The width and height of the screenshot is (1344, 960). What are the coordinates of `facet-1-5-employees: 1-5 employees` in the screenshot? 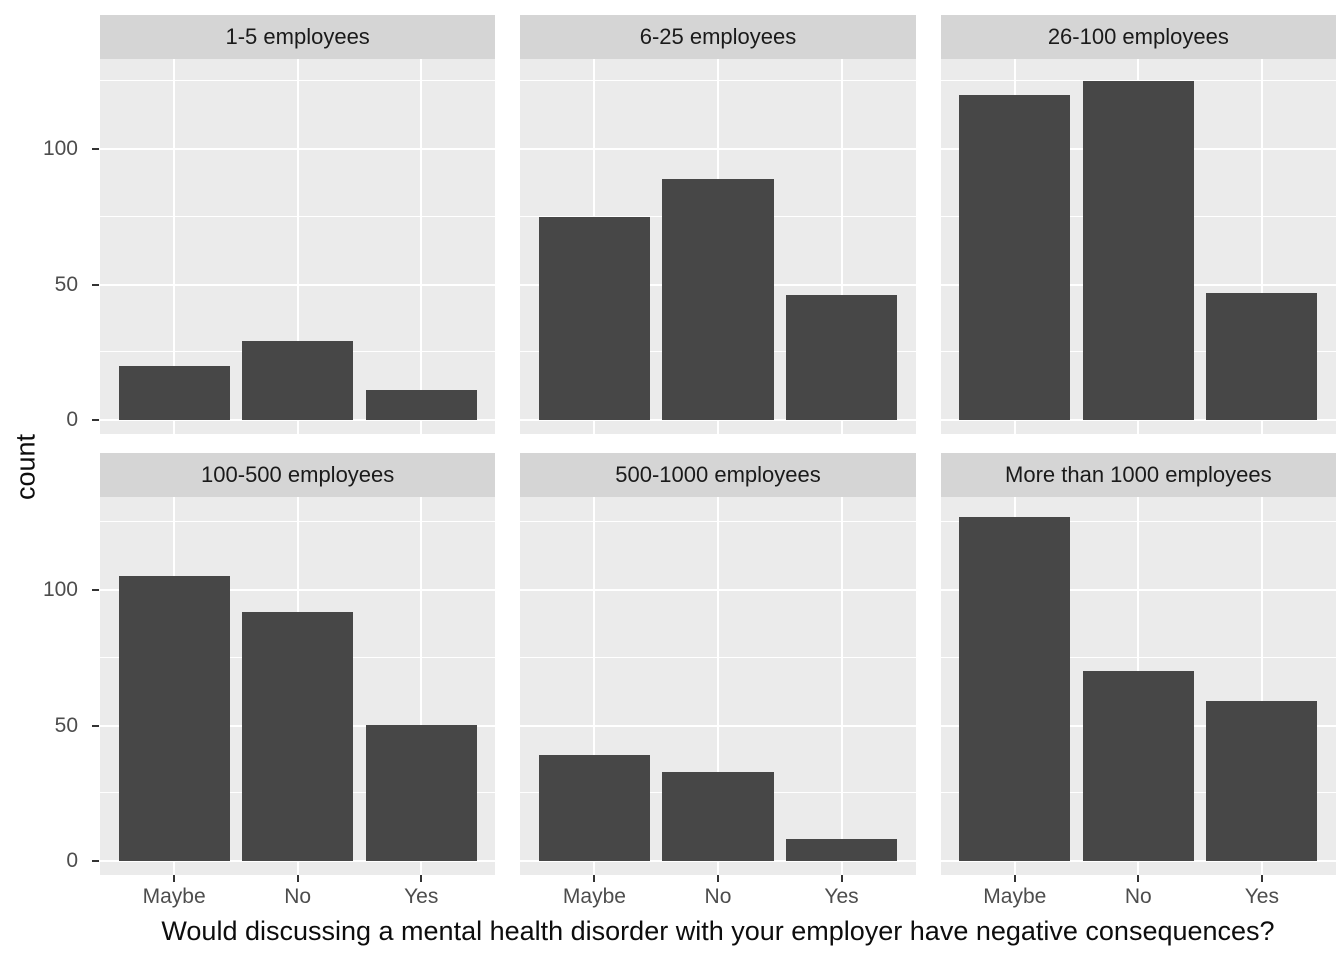 It's located at (298, 224).